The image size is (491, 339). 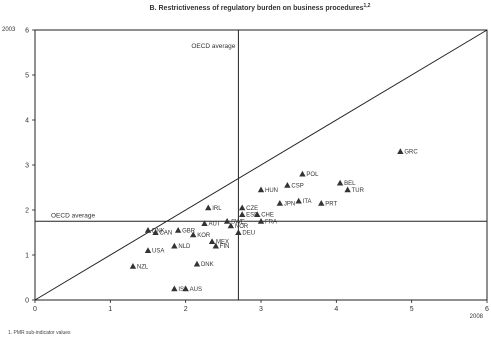 I want to click on point-label: ISL, so click(x=183, y=290).